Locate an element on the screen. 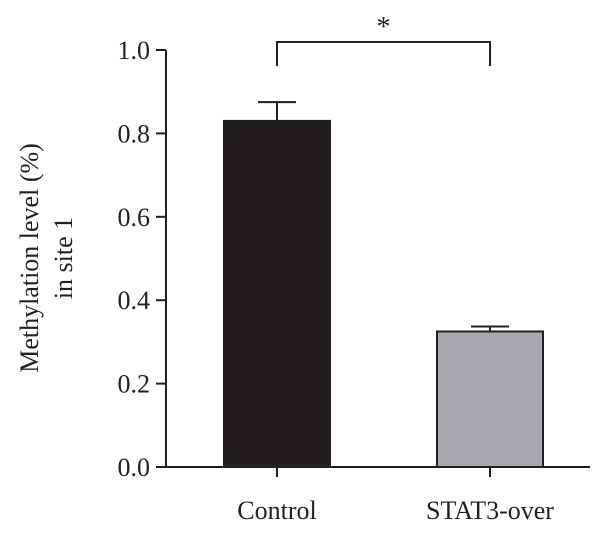 Image resolution: width=600 pixels, height=533 pixels. y-axis-title-line: in site 1 is located at coordinates (63, 258).